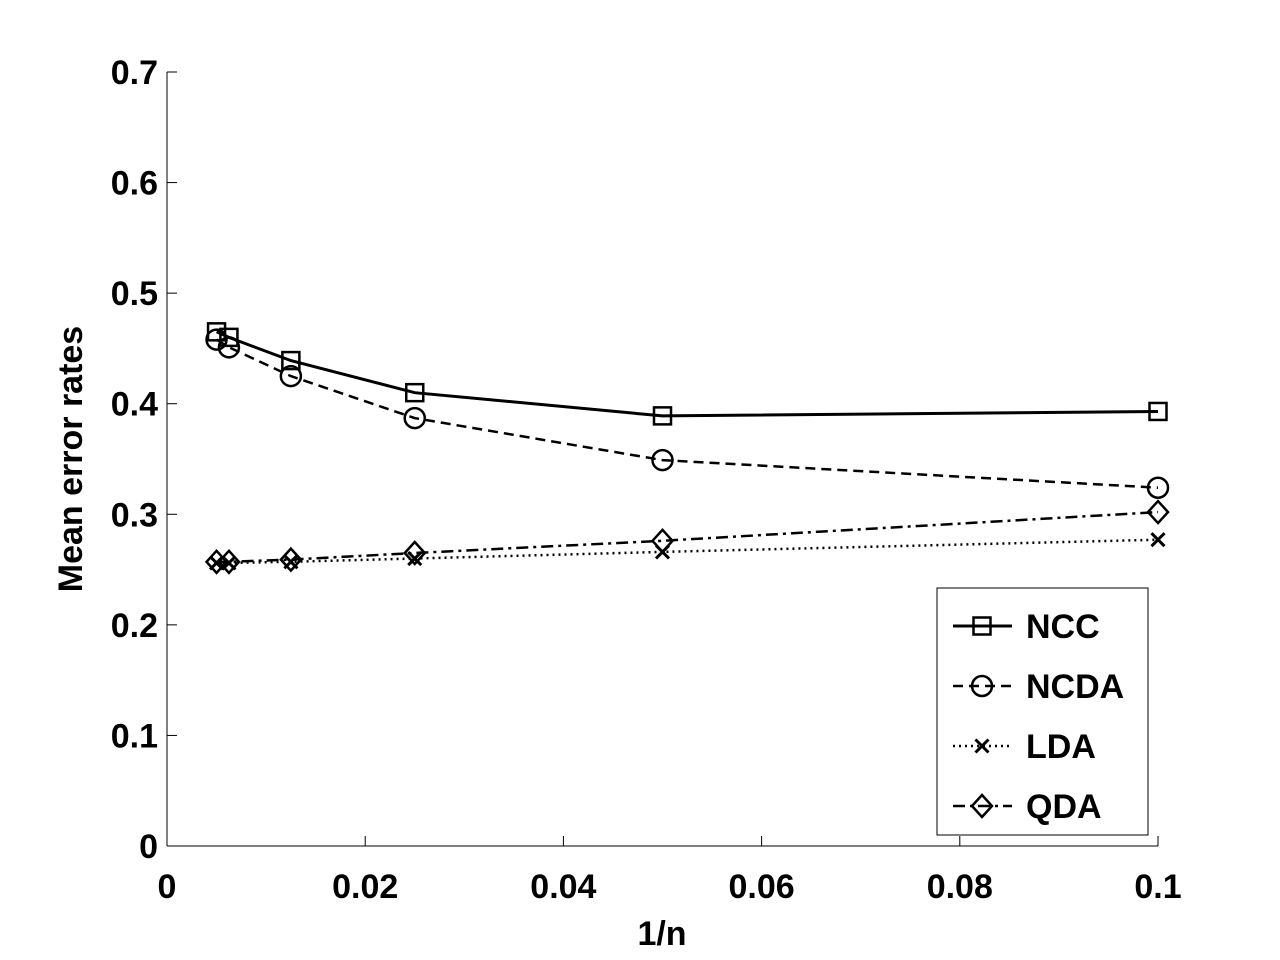 The image size is (1280, 960). What do you see at coordinates (134, 294) in the screenshot?
I see `y-tick-label: 0.5` at bounding box center [134, 294].